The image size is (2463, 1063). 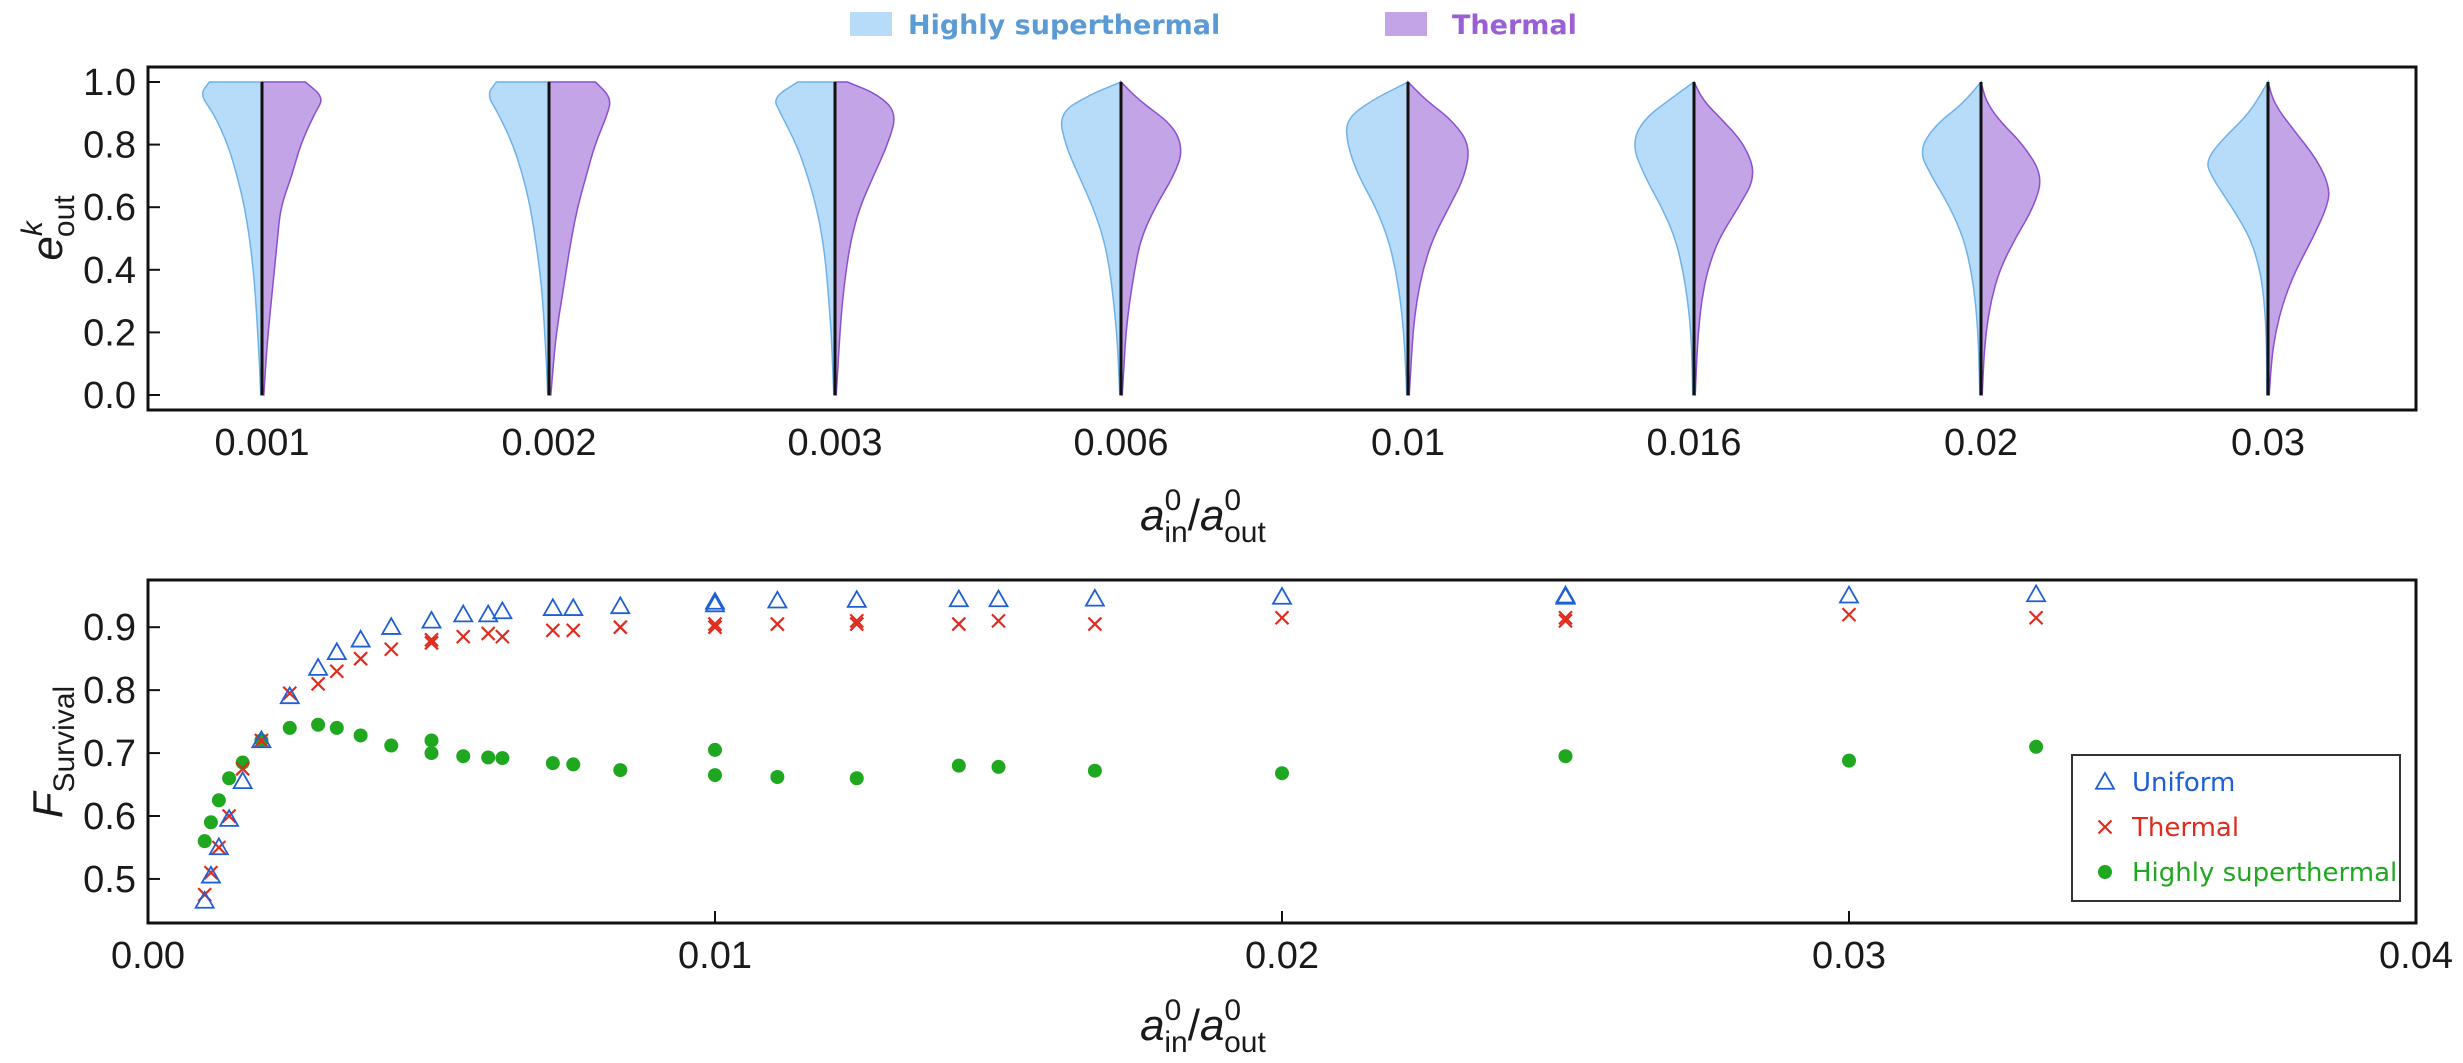 What do you see at coordinates (2268, 443) in the screenshot?
I see `violin-x-tick-label: 0.03` at bounding box center [2268, 443].